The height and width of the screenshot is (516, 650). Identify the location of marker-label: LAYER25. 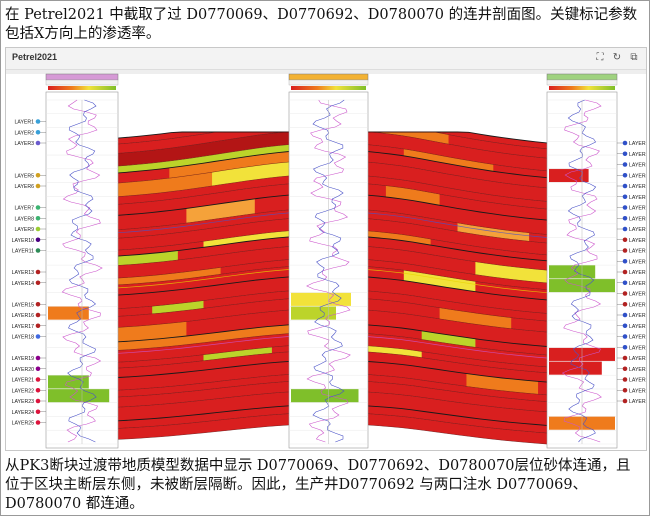
(637, 402).